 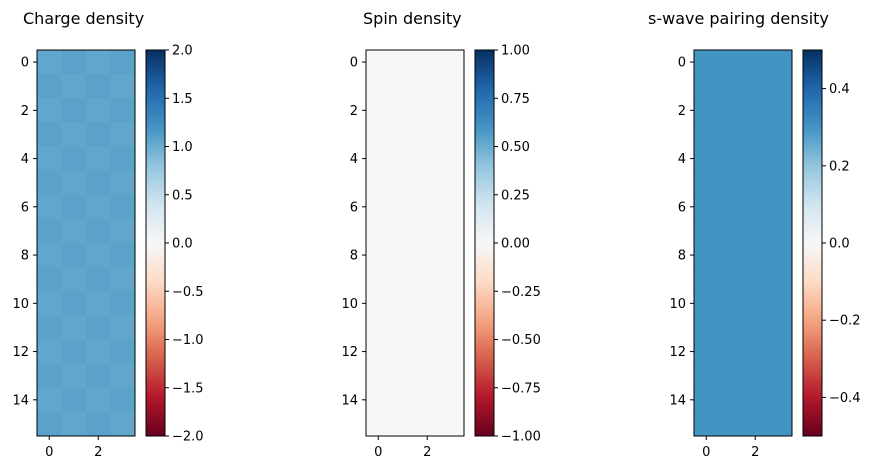 What do you see at coordinates (182, 195) in the screenshot?
I see `colorbar-tick-label: 0.5` at bounding box center [182, 195].